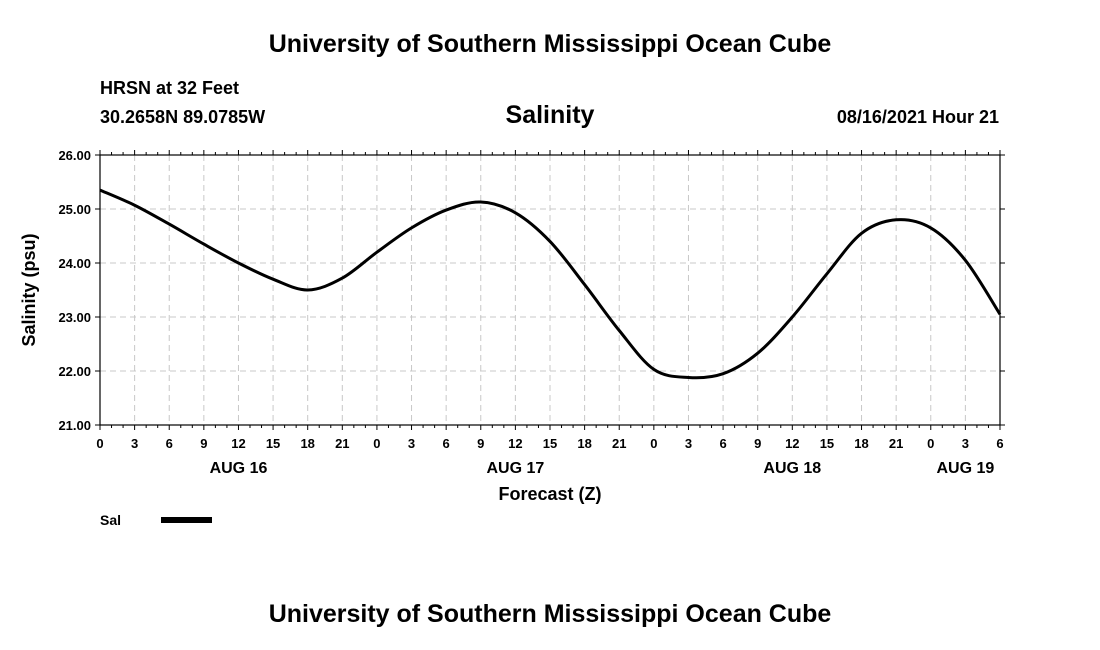 This screenshot has height=650, width=1100. What do you see at coordinates (74, 371) in the screenshot?
I see `y-tick-label: 22.00` at bounding box center [74, 371].